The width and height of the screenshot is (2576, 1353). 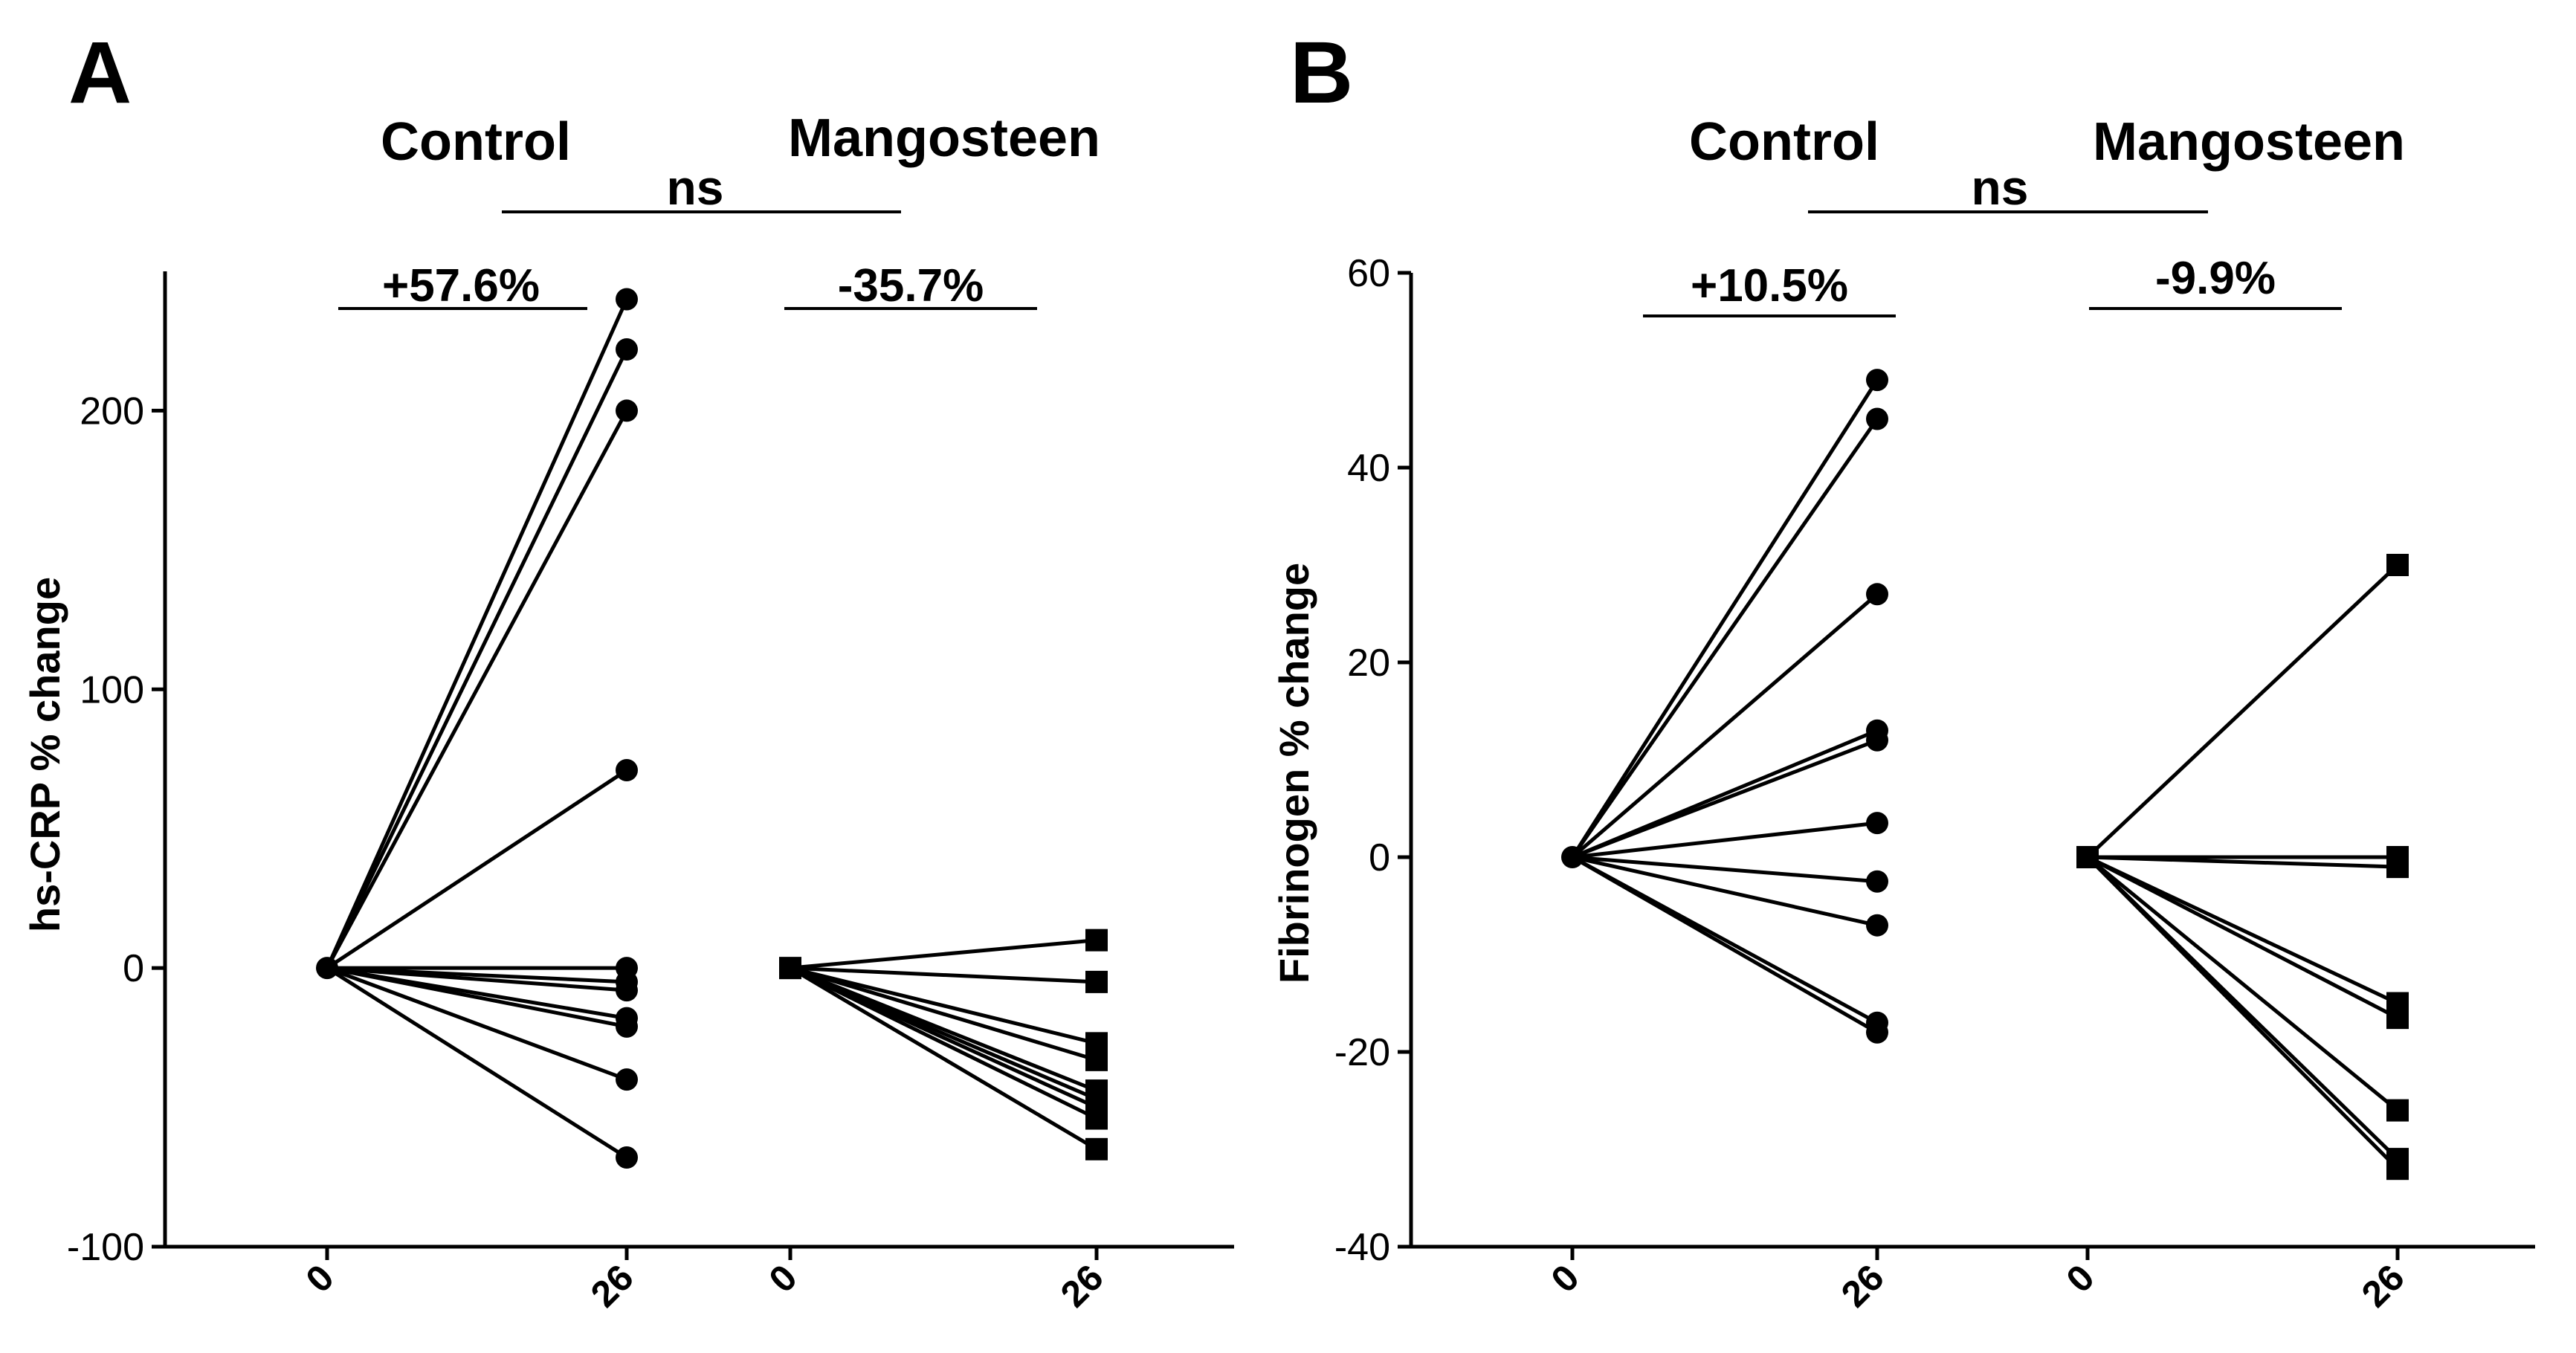 What do you see at coordinates (2215, 278) in the screenshot?
I see `panel-b-mangosteen-annotation: -9.9%` at bounding box center [2215, 278].